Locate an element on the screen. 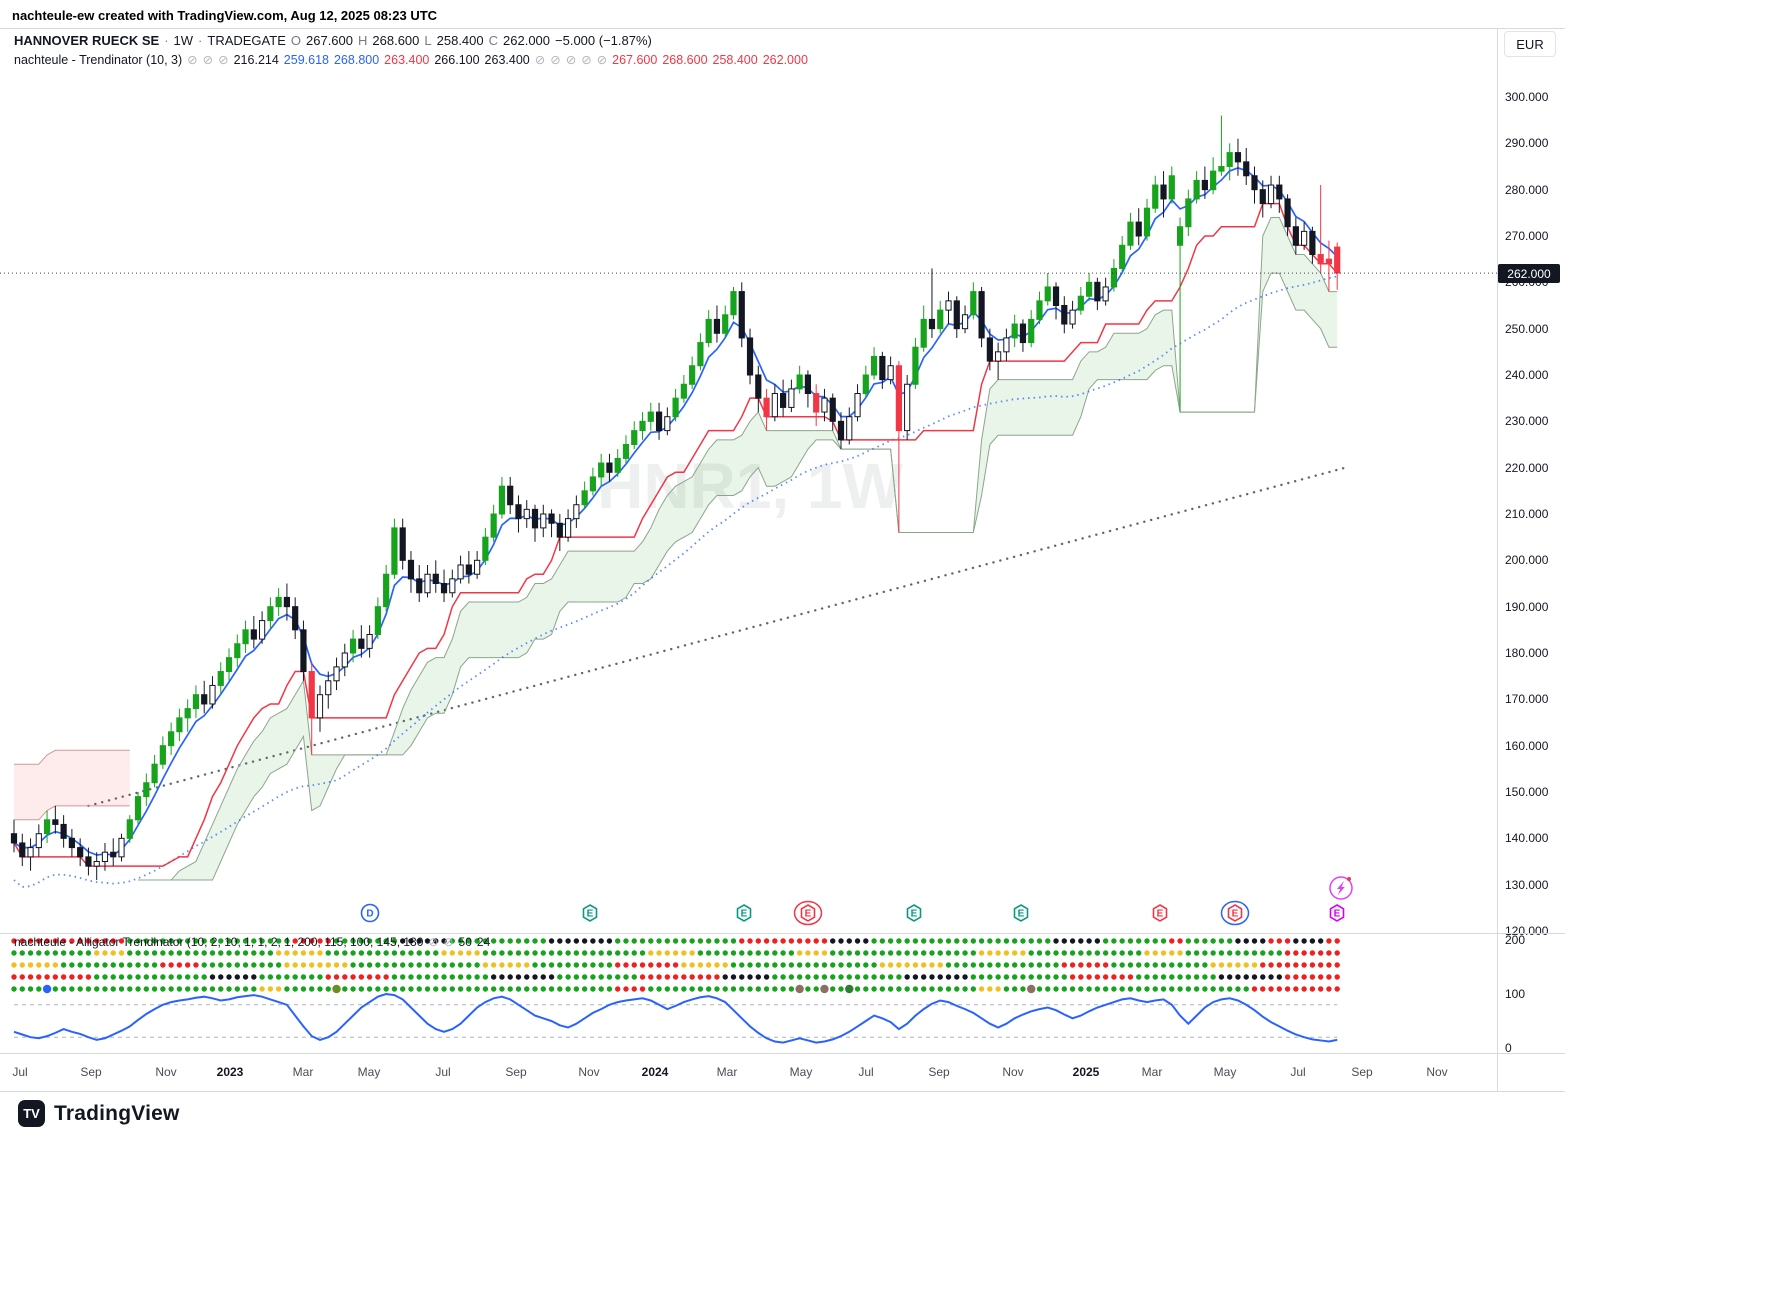  indicator-value: 258.400 is located at coordinates (735, 59).